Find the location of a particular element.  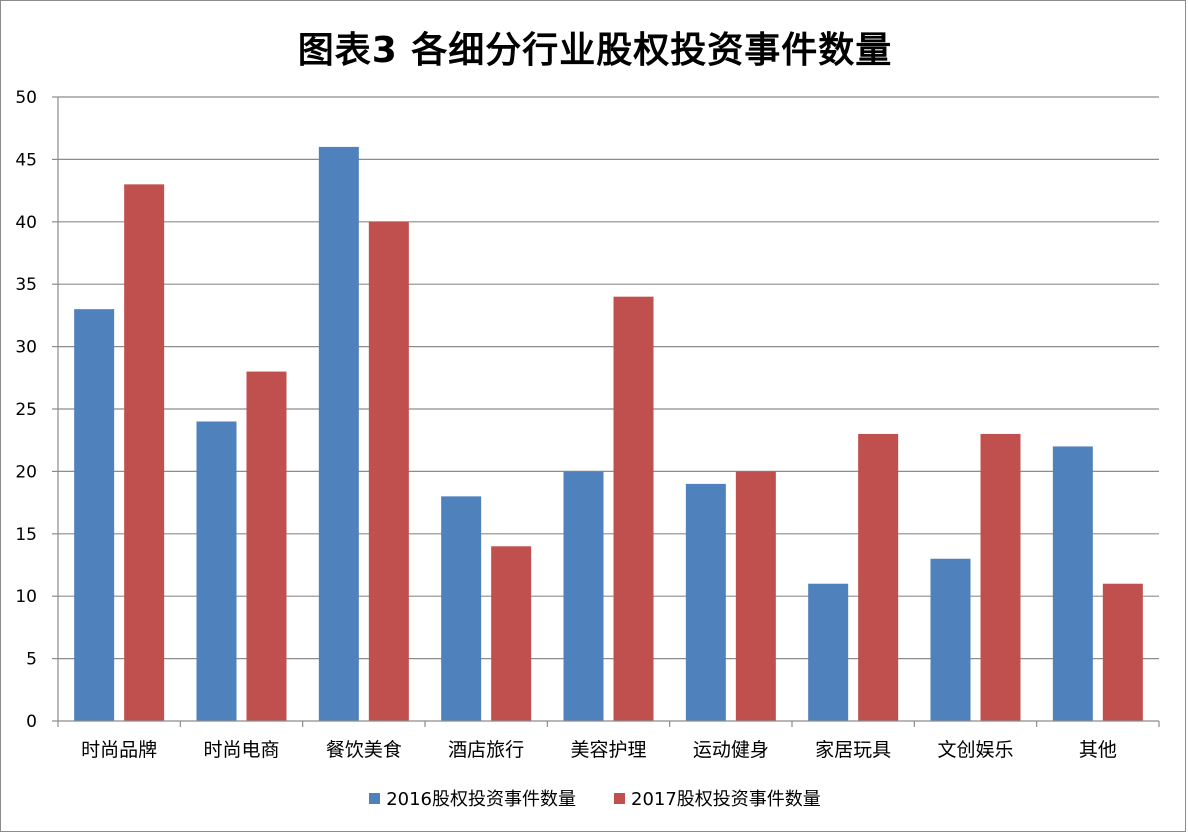

legend-label-2017: 2017股权投资事件数量 is located at coordinates (726, 799).